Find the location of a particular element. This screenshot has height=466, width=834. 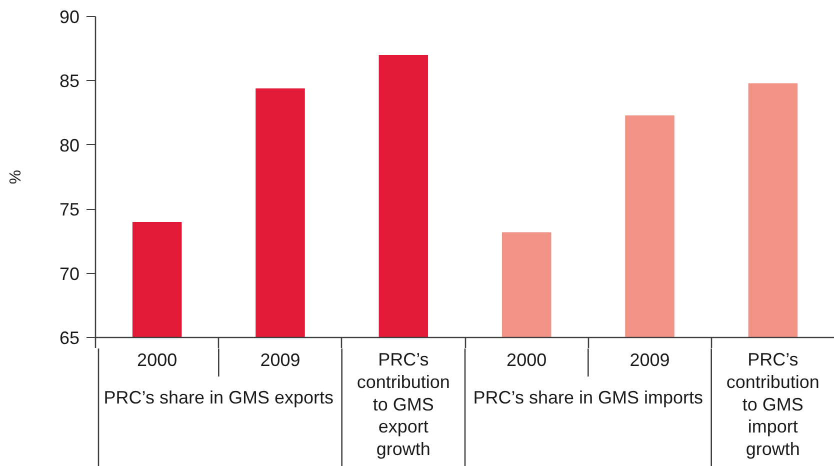

y-tick-label: 85 is located at coordinates (69, 81).